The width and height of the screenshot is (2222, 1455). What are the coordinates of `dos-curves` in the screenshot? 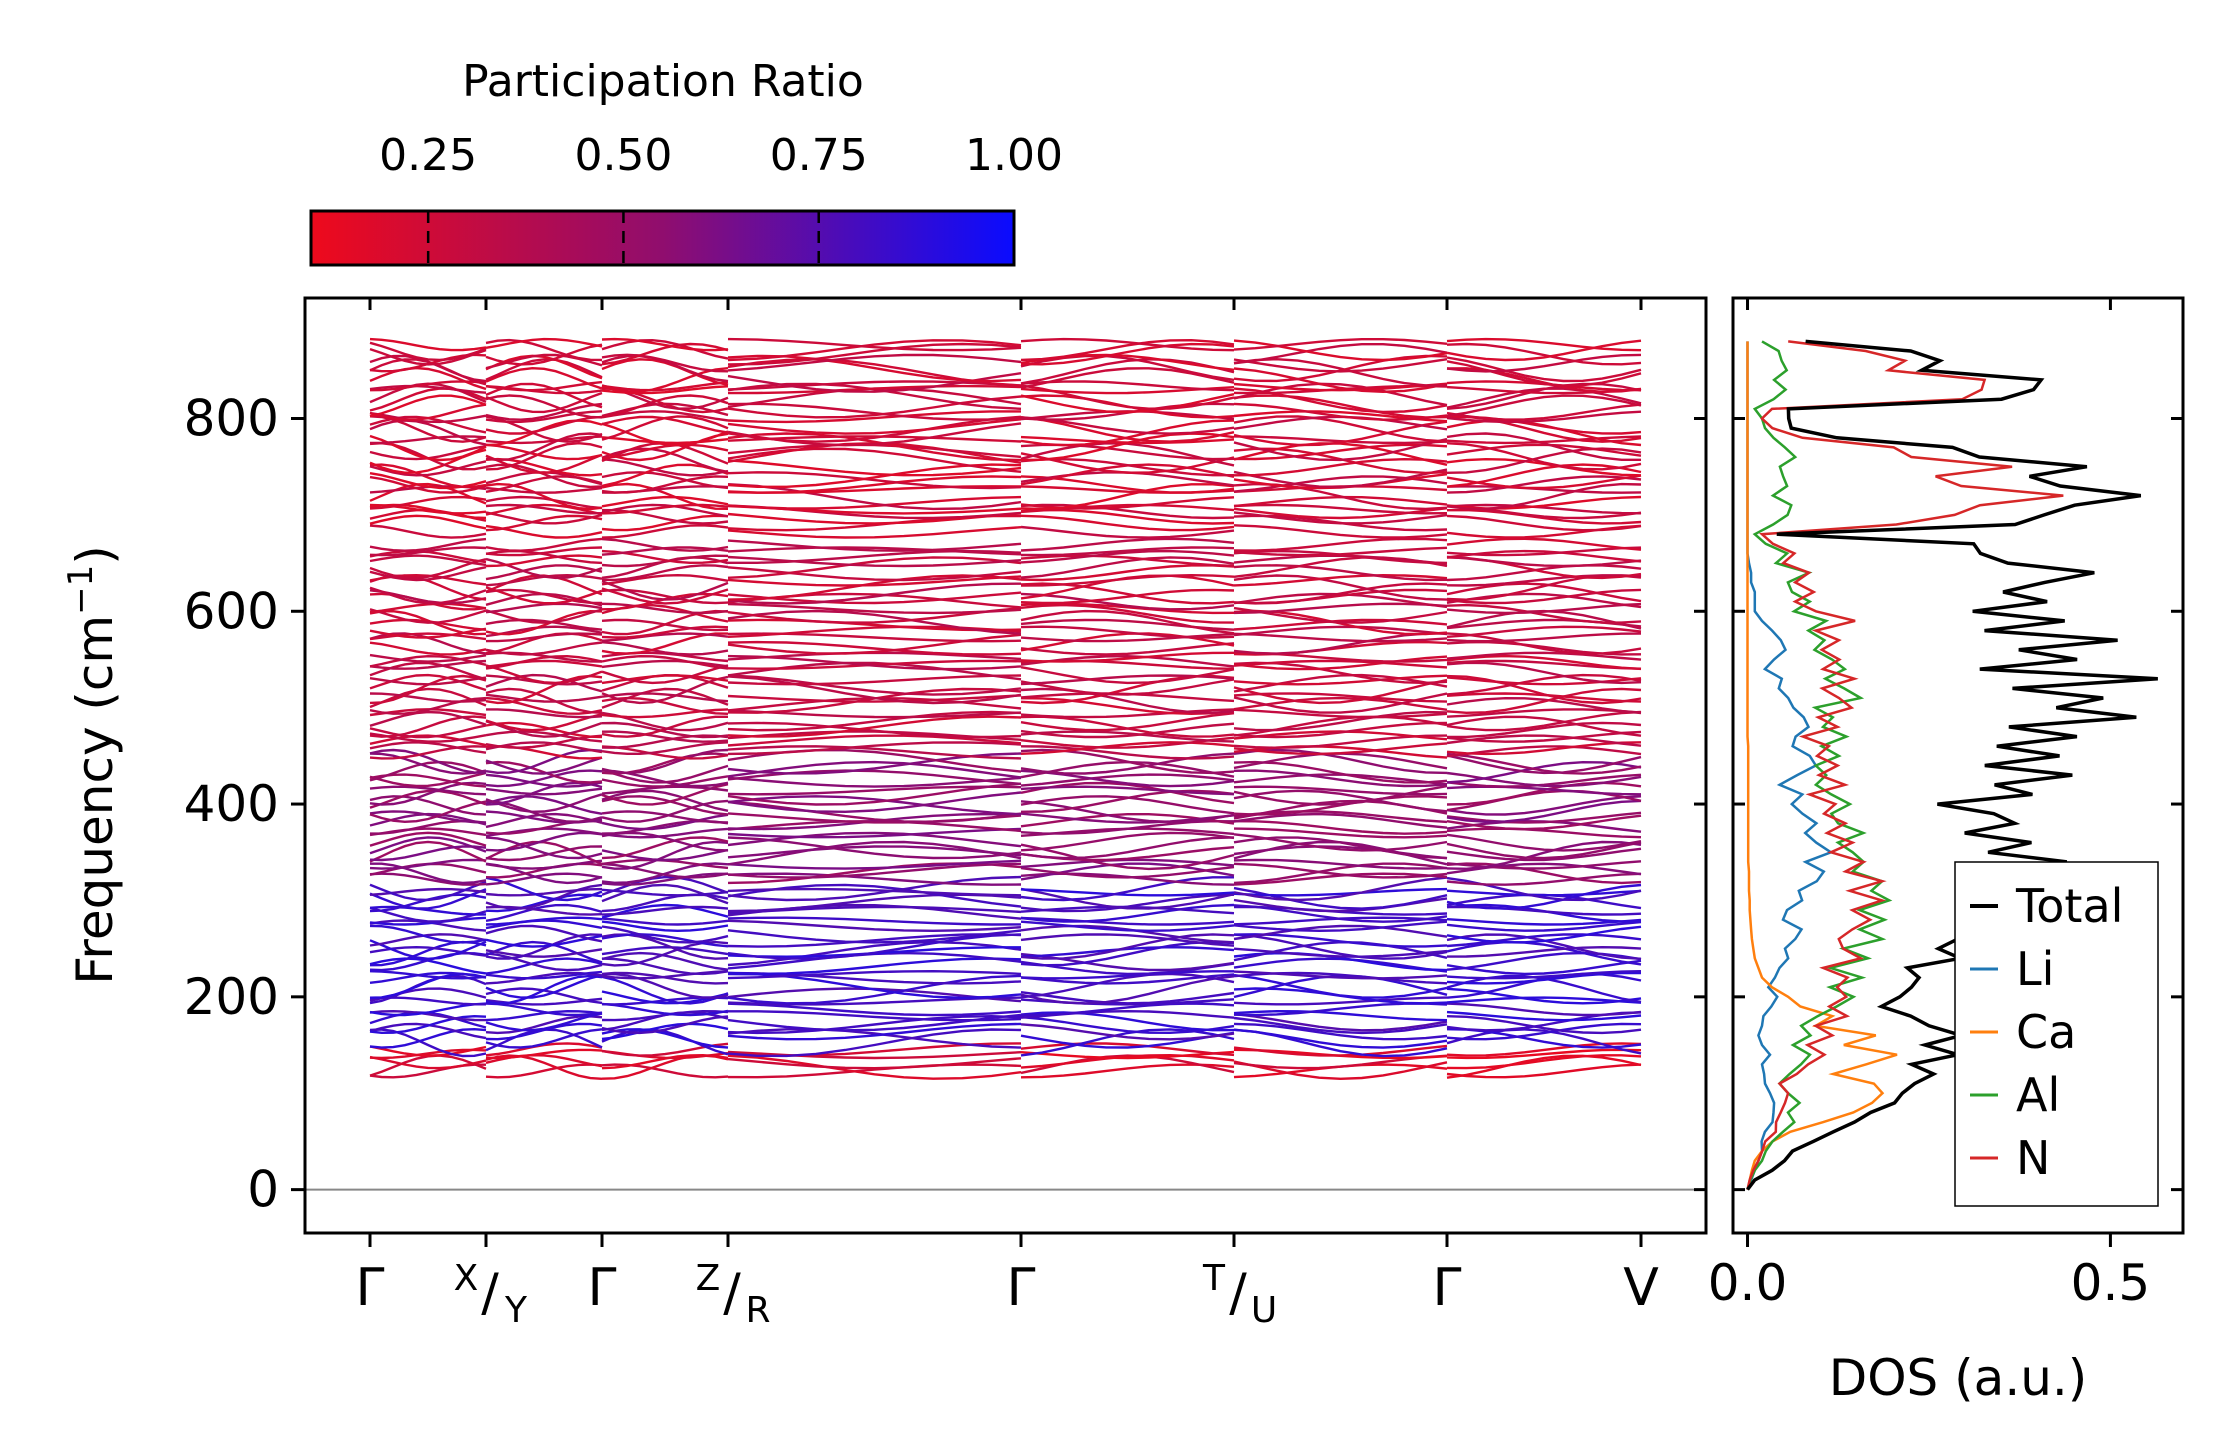 It's located at (1952, 765).